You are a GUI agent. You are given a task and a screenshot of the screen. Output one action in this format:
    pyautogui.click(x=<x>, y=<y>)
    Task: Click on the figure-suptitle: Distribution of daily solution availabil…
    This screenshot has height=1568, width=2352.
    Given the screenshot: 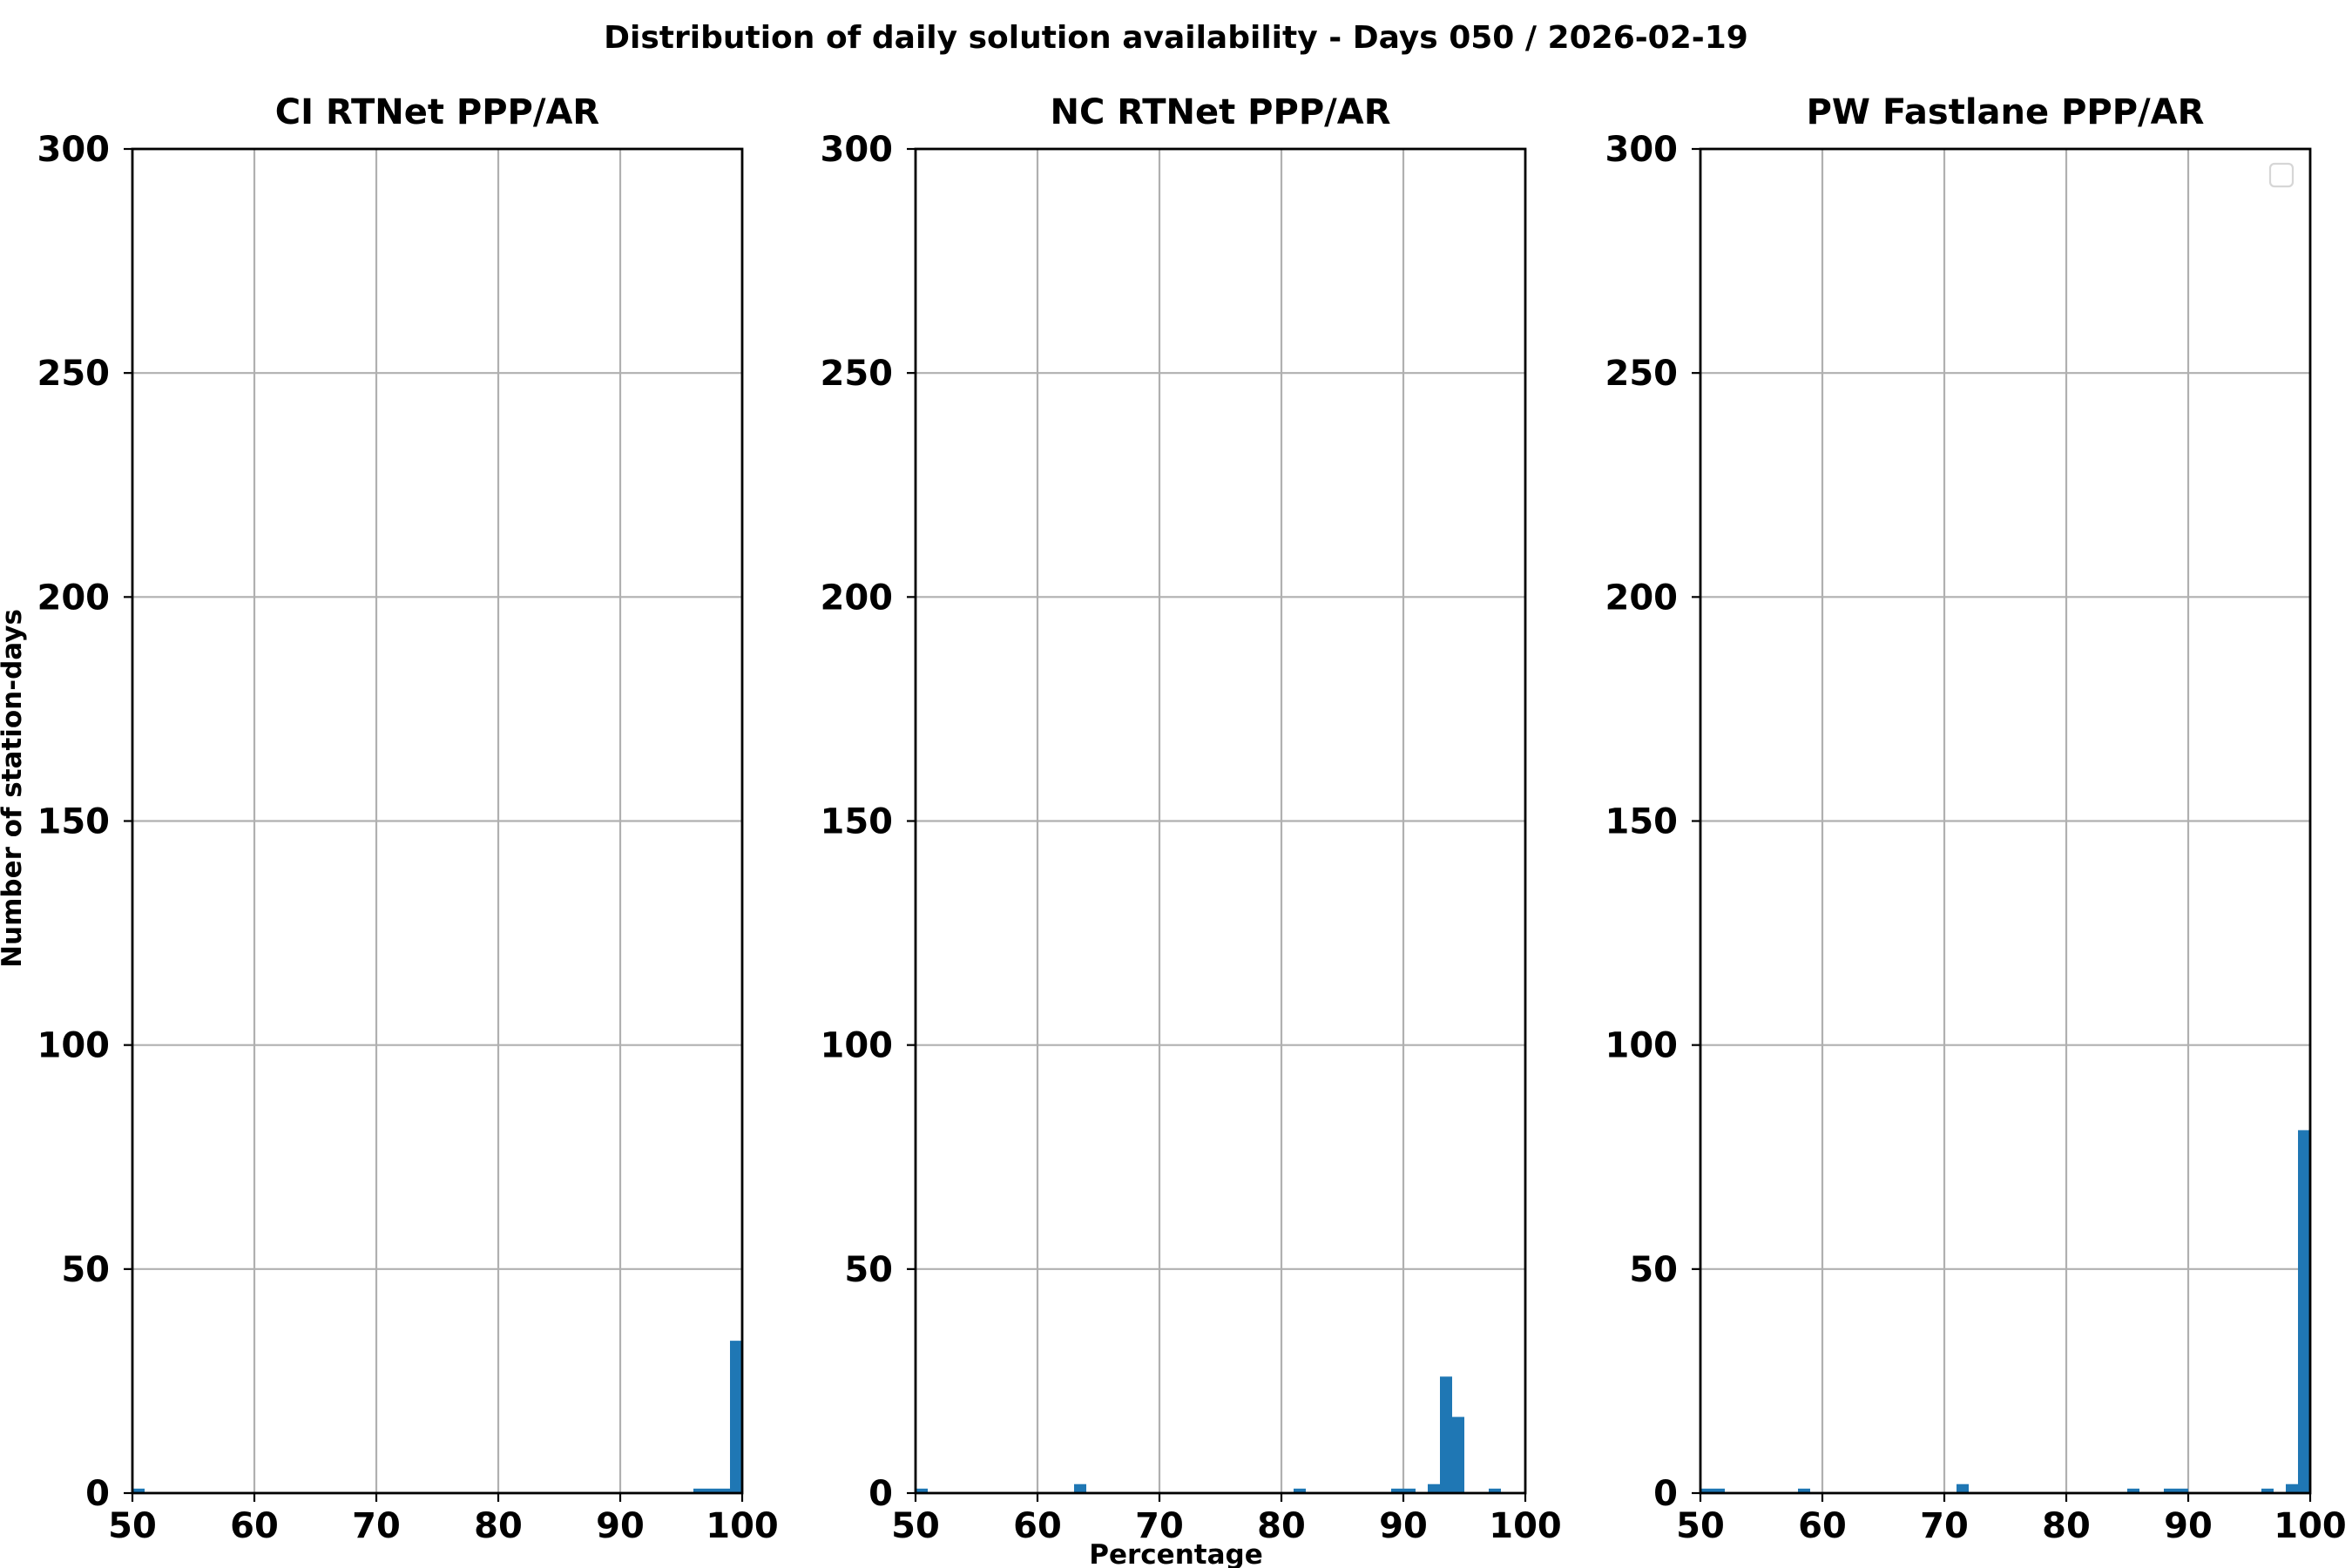 What is the action you would take?
    pyautogui.click(x=1176, y=38)
    